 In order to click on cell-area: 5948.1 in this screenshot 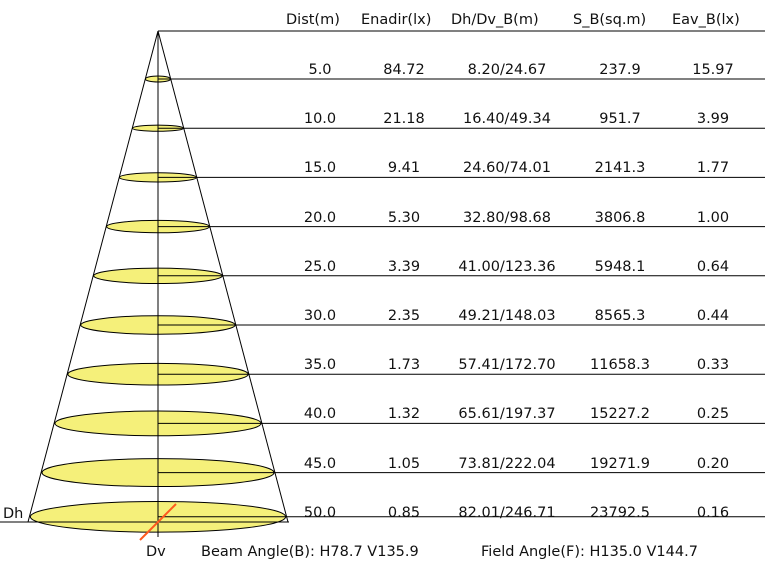, I will do `click(620, 266)`.